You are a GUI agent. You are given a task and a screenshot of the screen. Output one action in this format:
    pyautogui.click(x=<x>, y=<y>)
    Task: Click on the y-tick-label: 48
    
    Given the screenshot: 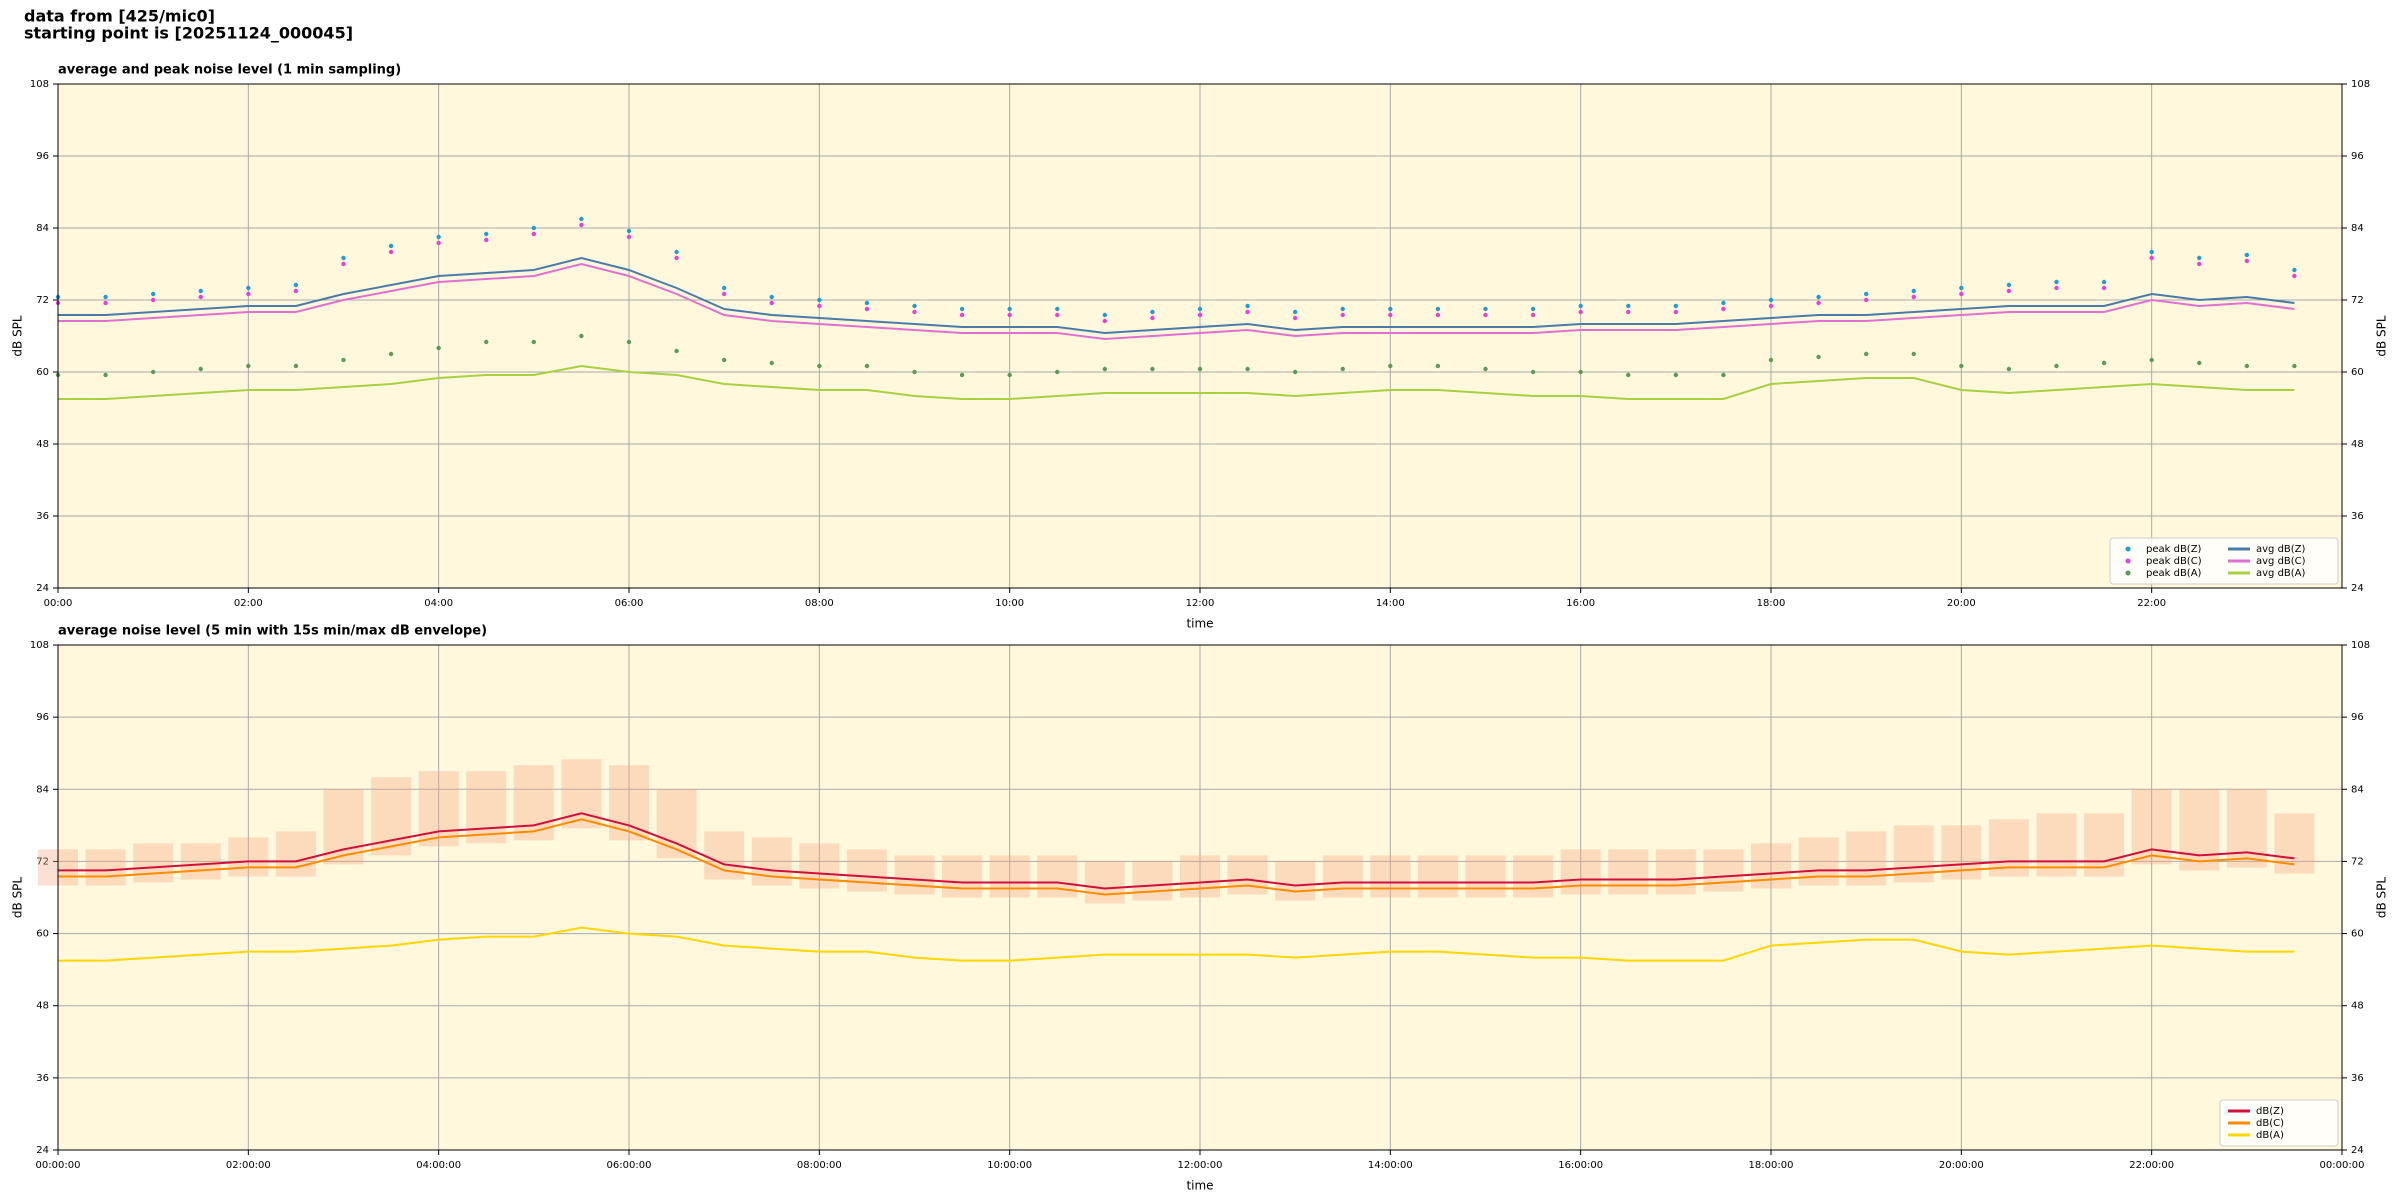 What is the action you would take?
    pyautogui.click(x=42, y=444)
    